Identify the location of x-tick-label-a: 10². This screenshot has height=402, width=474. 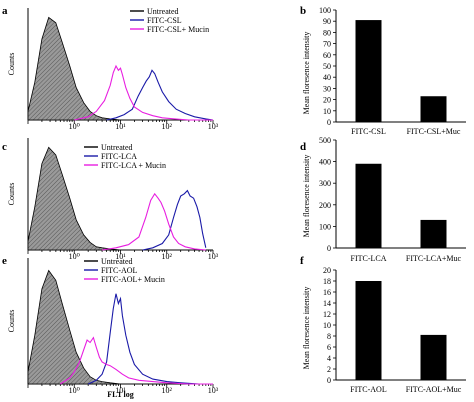
(167, 126).